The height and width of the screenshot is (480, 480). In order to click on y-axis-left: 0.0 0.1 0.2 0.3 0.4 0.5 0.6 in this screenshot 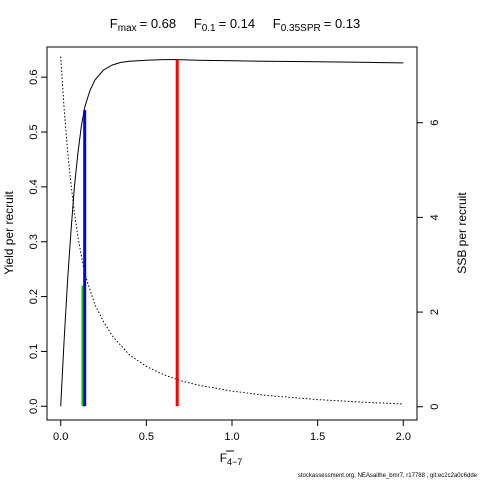, I will do `click(38, 242)`.